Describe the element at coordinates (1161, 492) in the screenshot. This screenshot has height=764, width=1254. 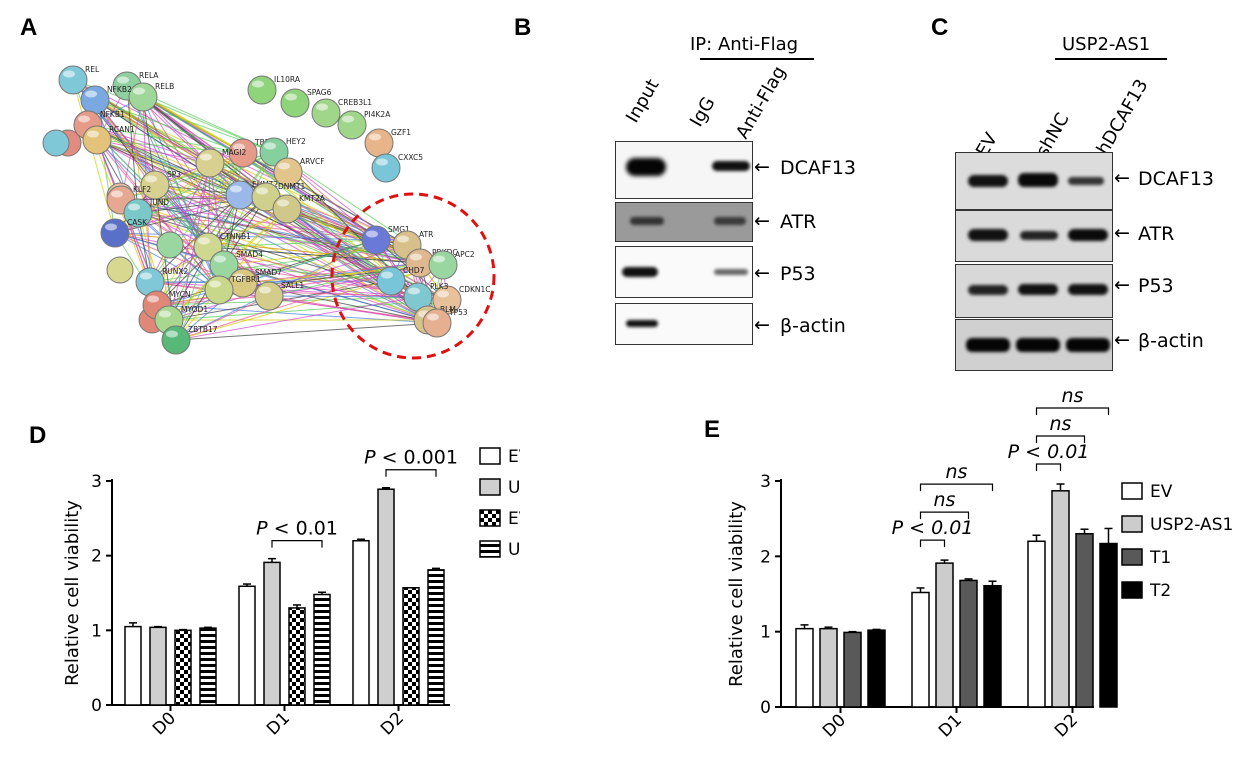
I see `legend-label: EV` at that location.